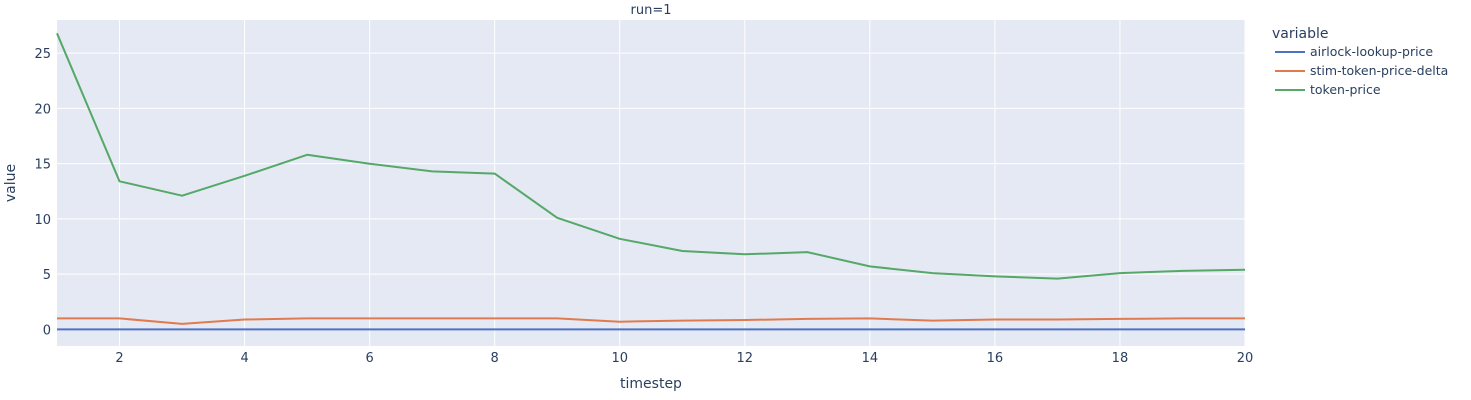  I want to click on x-tick-label: 20, so click(1245, 358).